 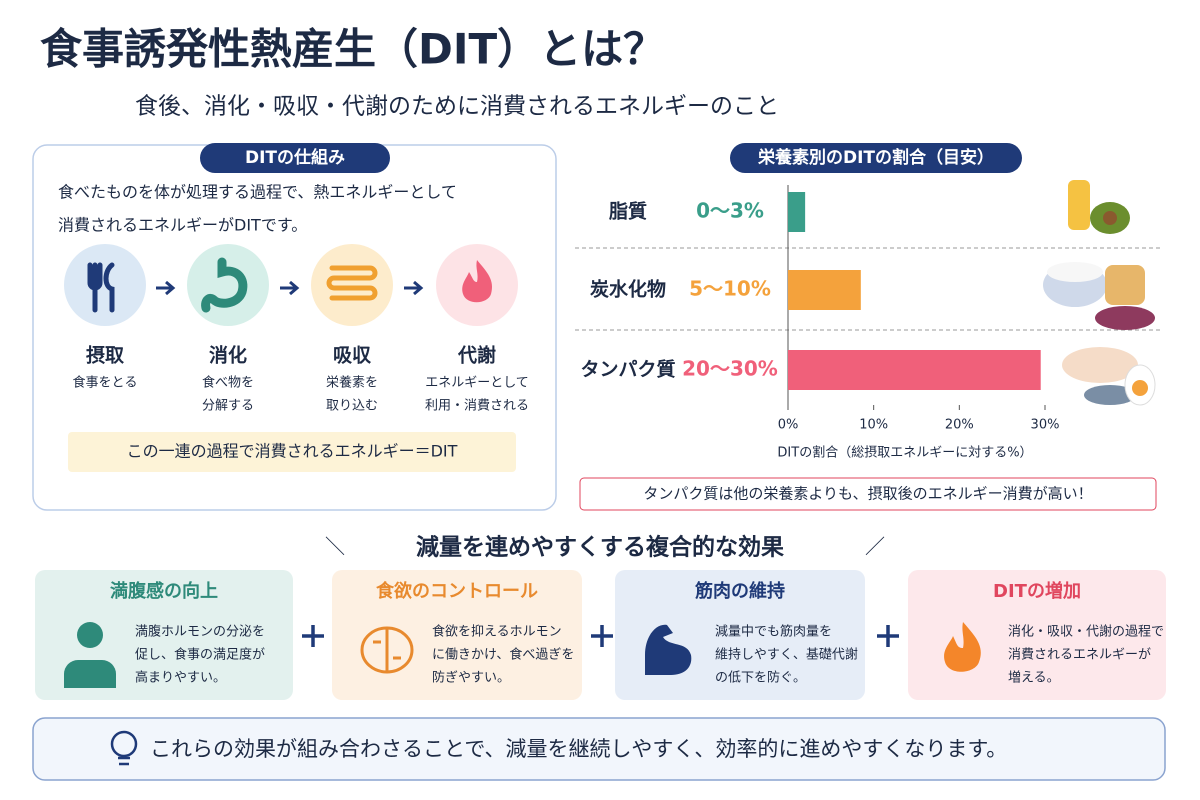 What do you see at coordinates (628, 211) in the screenshot?
I see `category-label: 脂質` at bounding box center [628, 211].